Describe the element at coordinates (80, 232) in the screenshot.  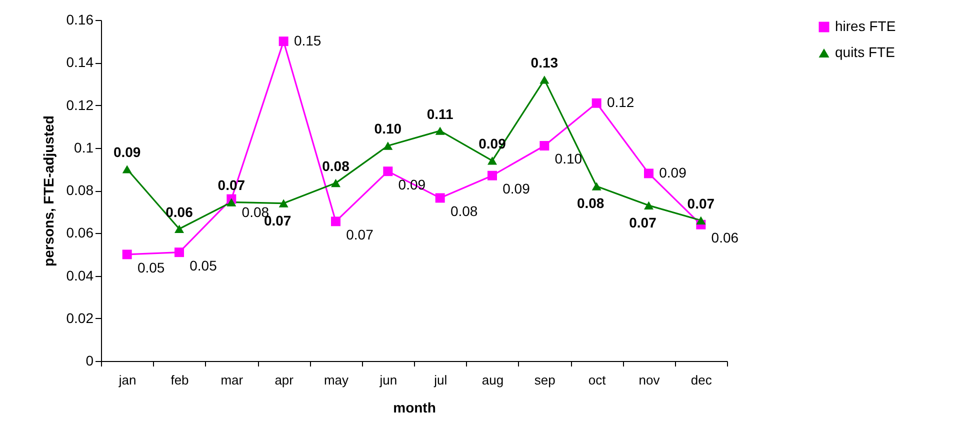
I see `y-tick-label: 0.06` at that location.